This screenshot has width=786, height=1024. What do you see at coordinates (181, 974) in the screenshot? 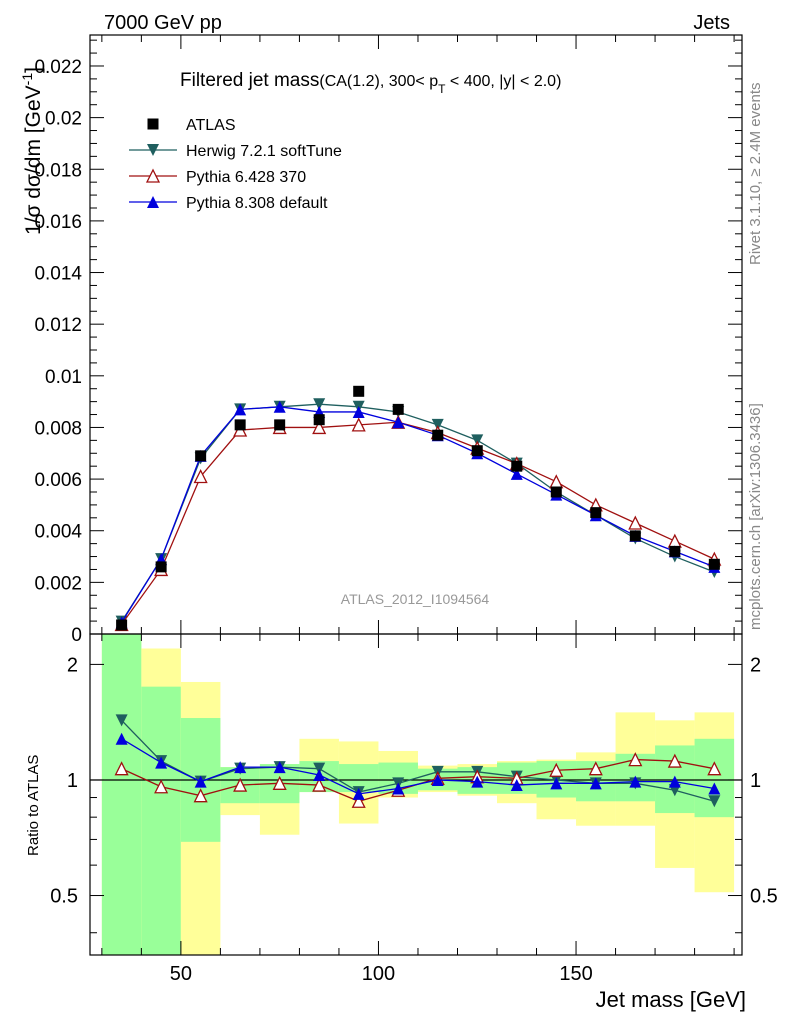
I see `x-tick-label: 50` at bounding box center [181, 974].